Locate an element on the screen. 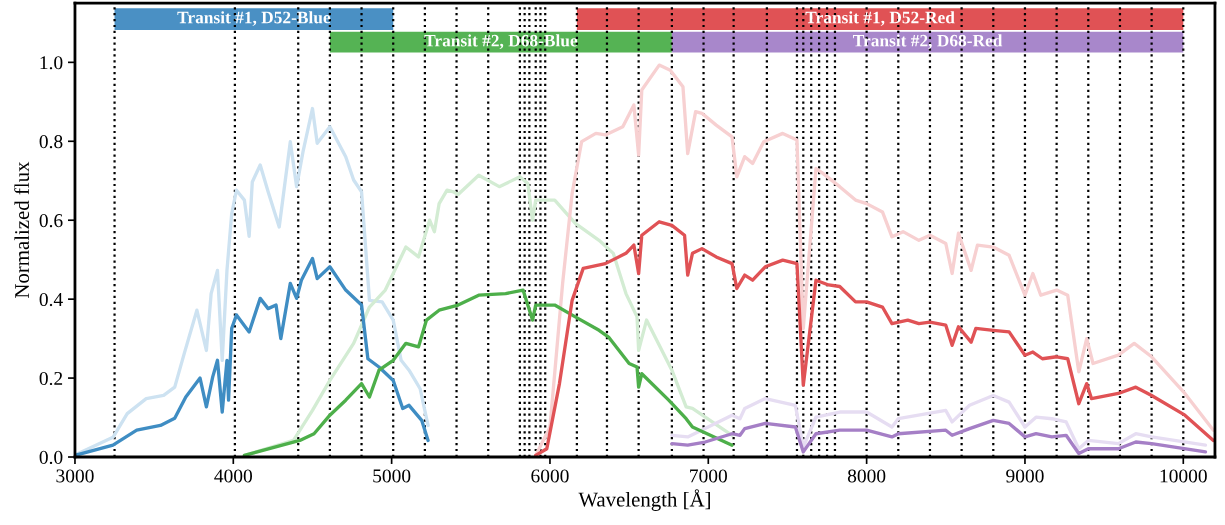  band-label: Transit #2, D68-Red is located at coordinates (928, 42).